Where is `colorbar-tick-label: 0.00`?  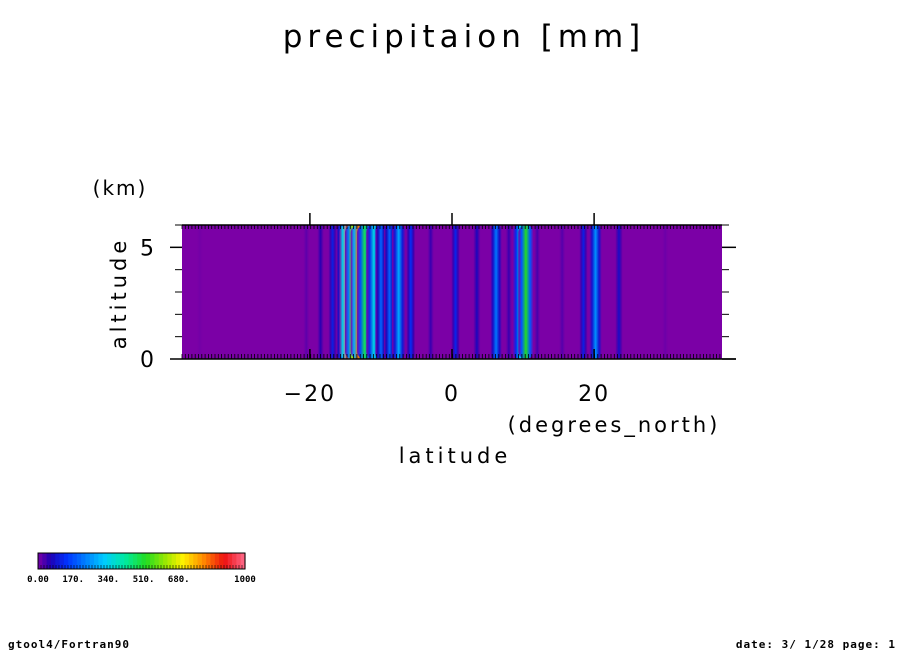 colorbar-tick-label: 0.00 is located at coordinates (38, 580).